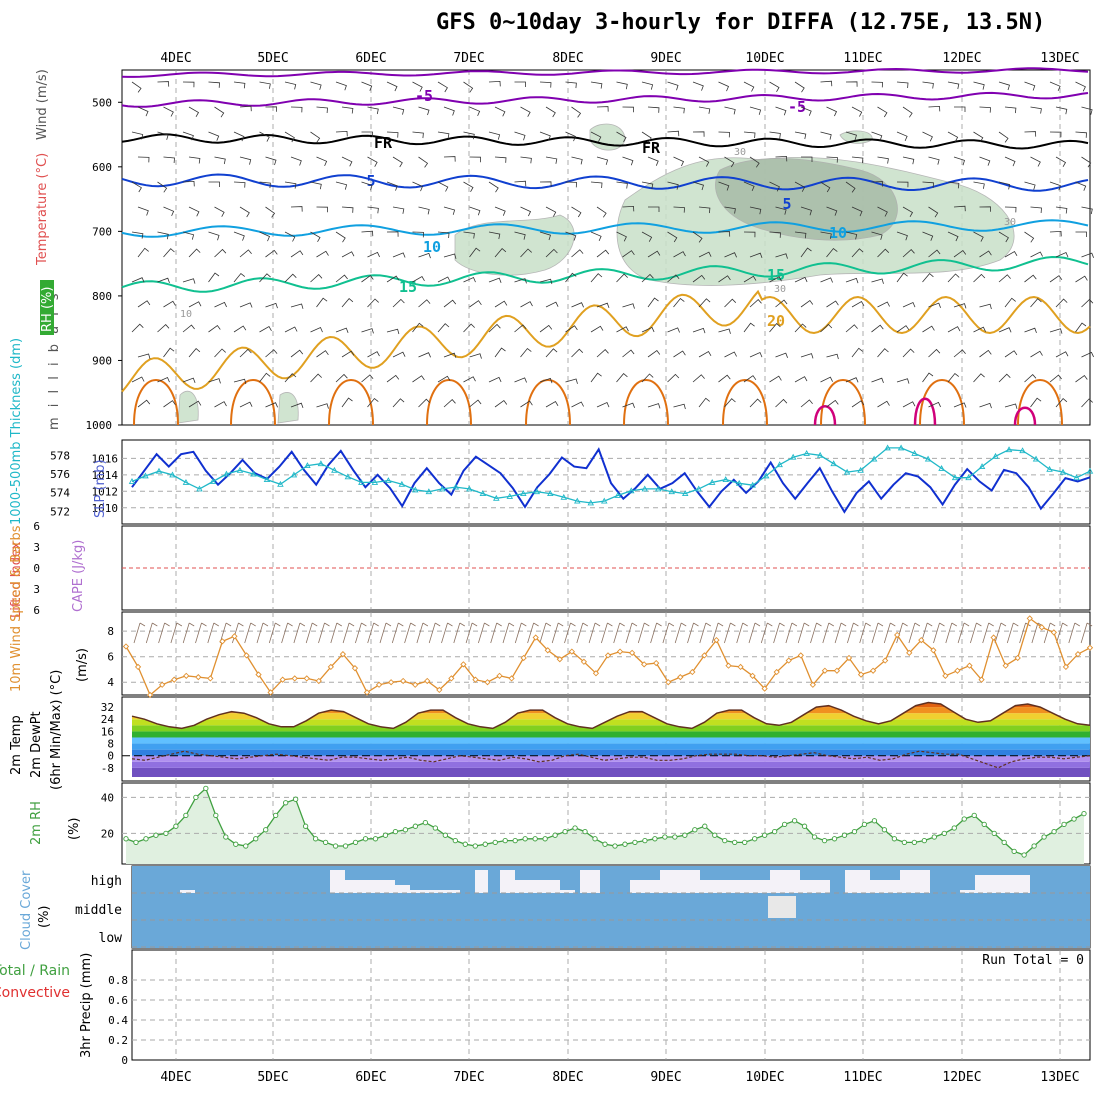 The height and width of the screenshot is (1100, 1100). What do you see at coordinates (102, 360) in the screenshot?
I see `upper-air-tick-label: 900` at bounding box center [102, 360].